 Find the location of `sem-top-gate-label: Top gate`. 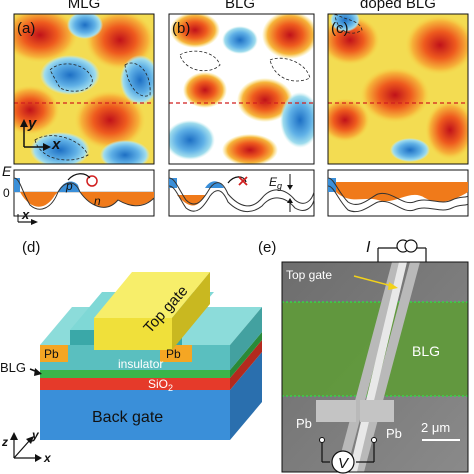

sem-top-gate-label: Top gate is located at coordinates (309, 275).